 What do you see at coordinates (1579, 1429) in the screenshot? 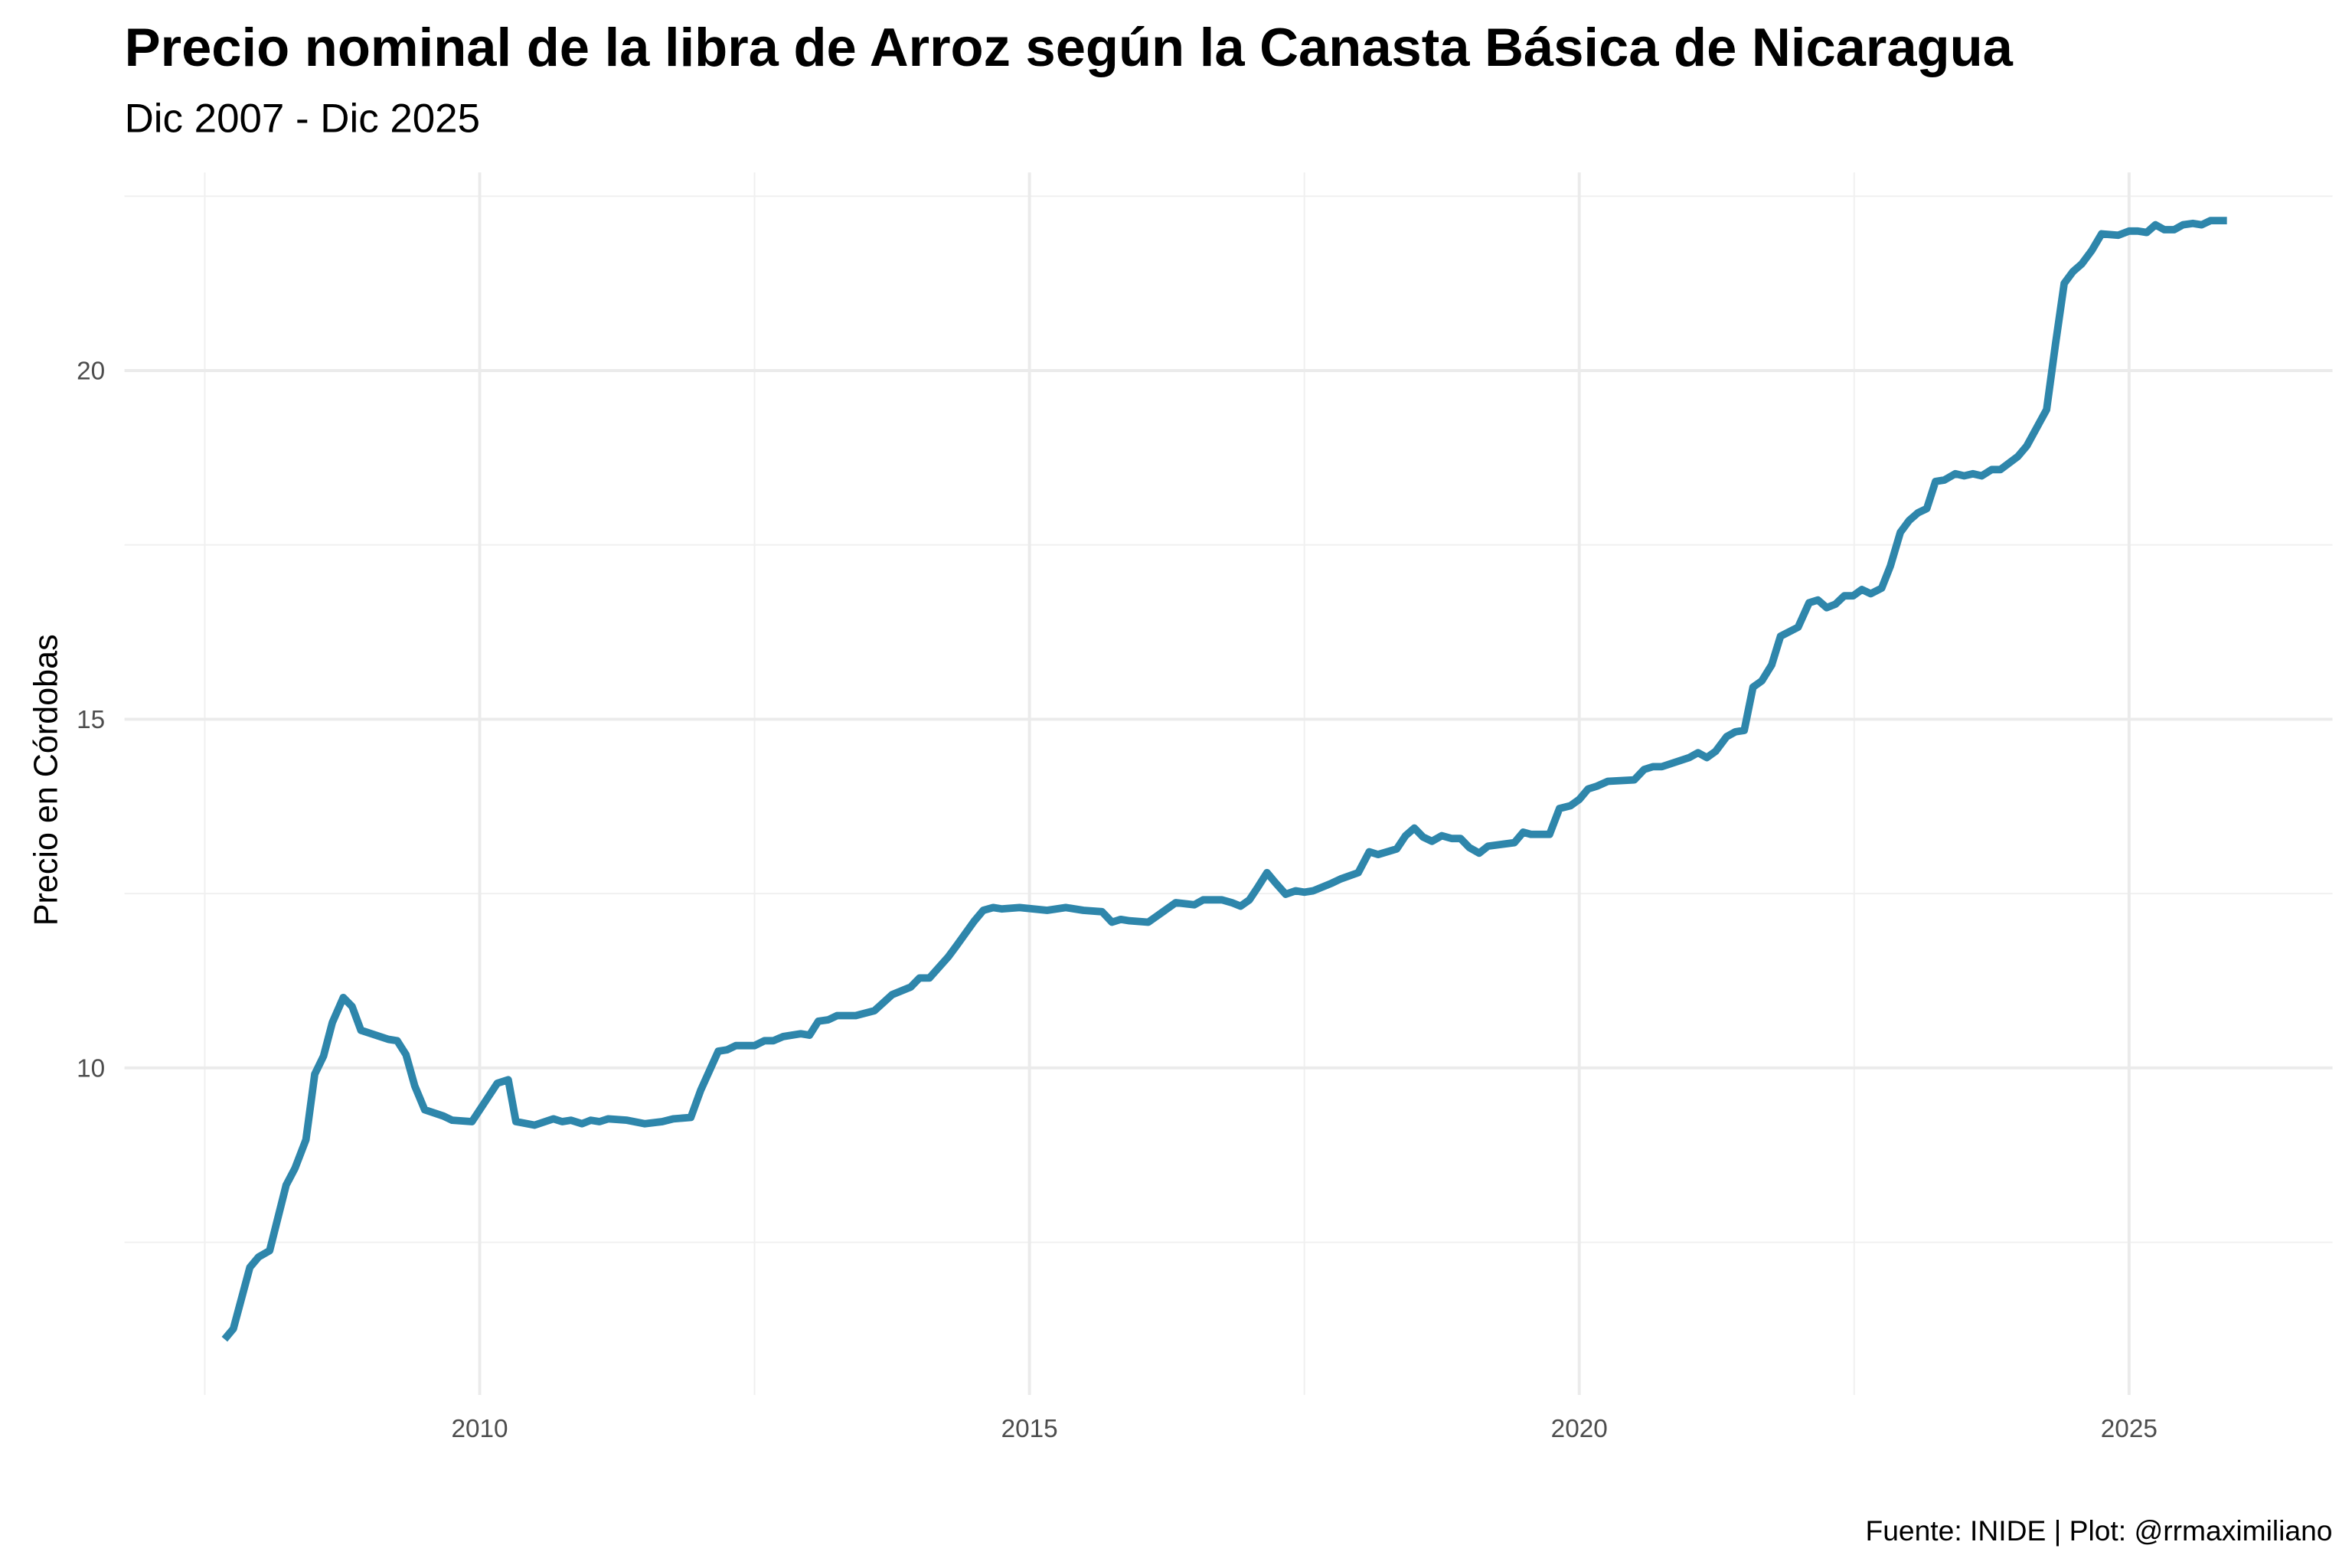
I see `x-tick-label: 2020` at bounding box center [1579, 1429].